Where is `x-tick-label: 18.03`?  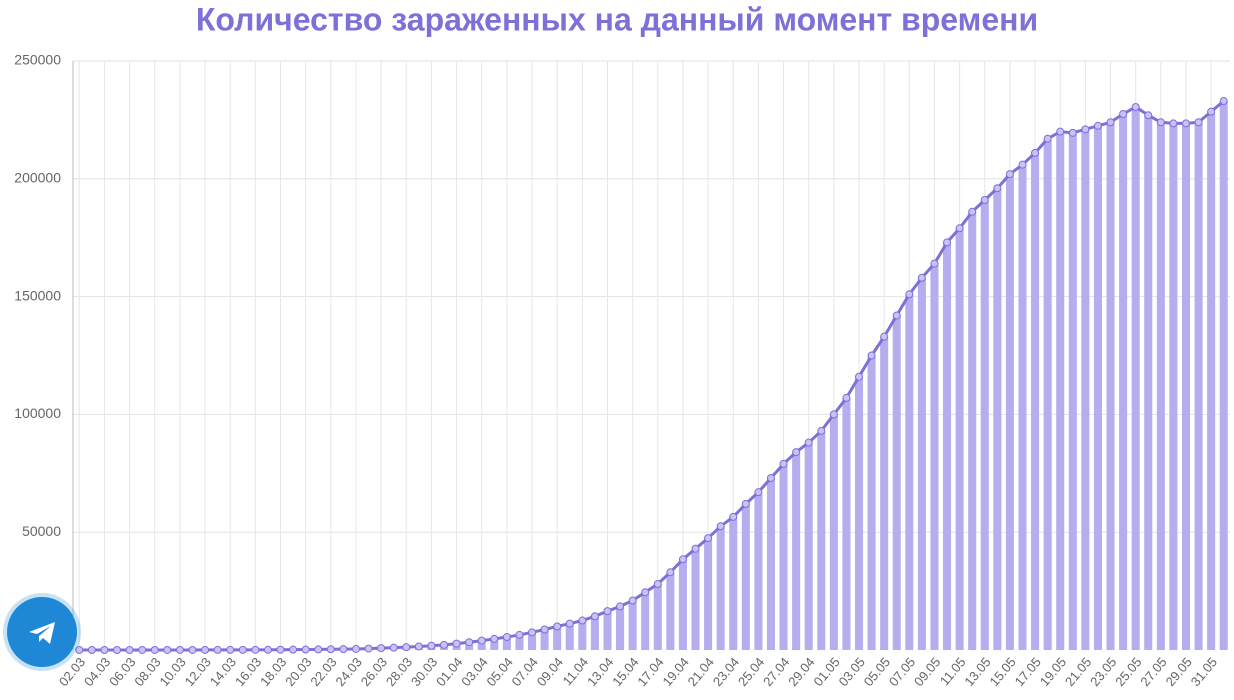 x-tick-label: 18.03 is located at coordinates (273, 671).